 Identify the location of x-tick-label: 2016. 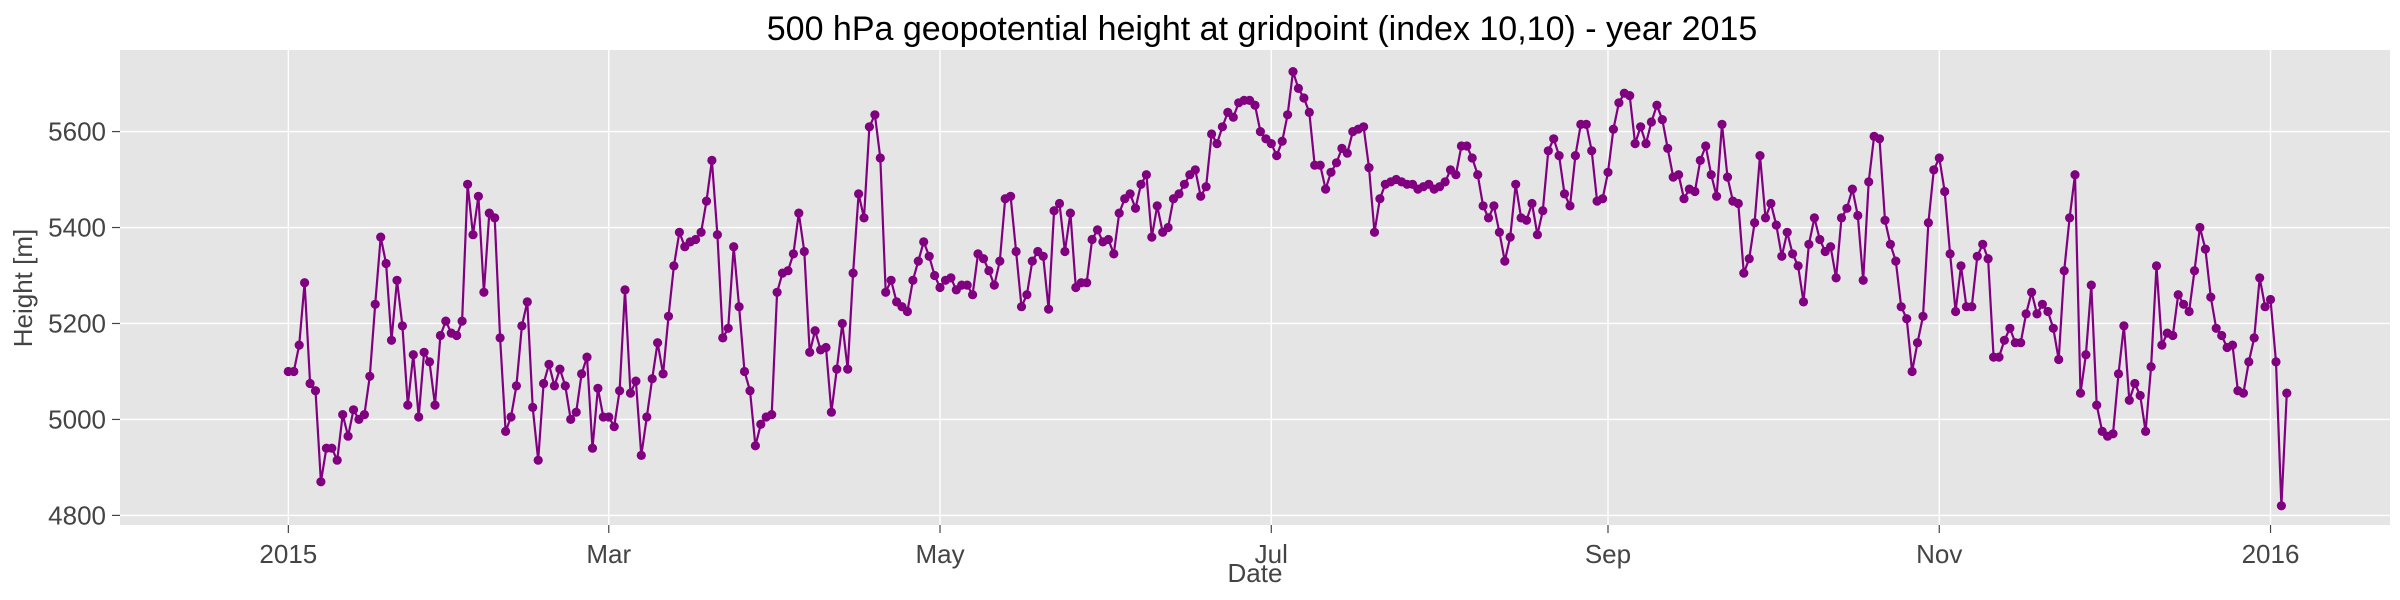
(2271, 554).